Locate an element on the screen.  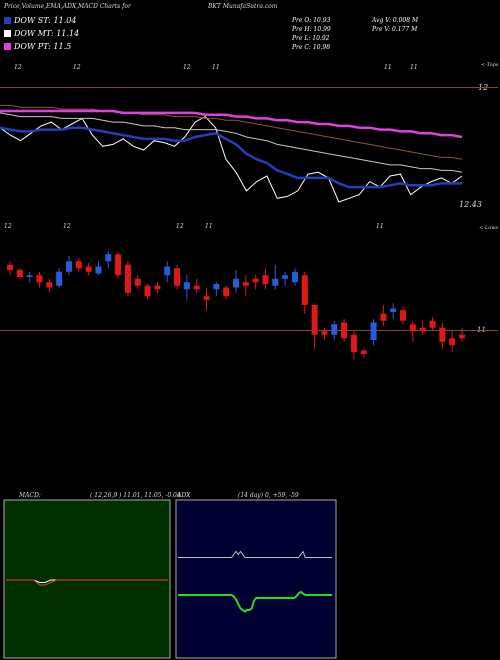
tops-label: <-Tops is located at coordinates (490, 65).